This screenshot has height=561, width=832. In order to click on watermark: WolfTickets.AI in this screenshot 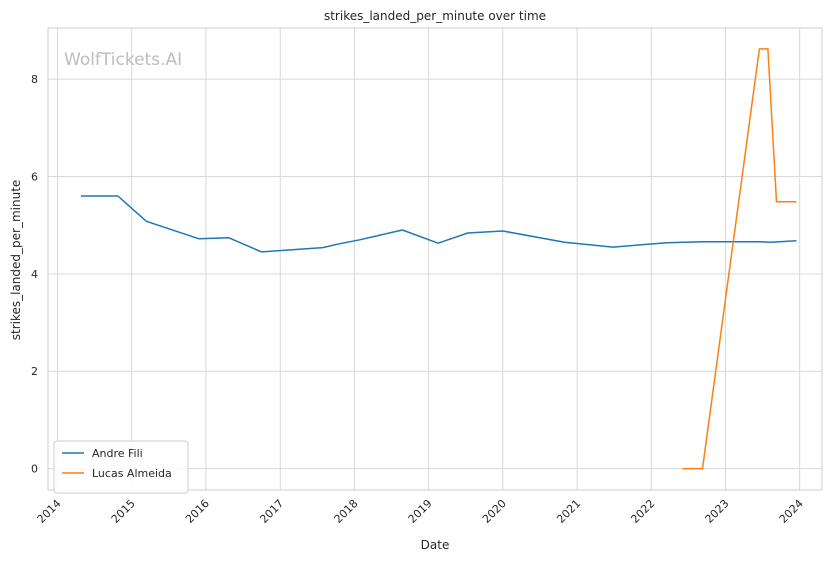, I will do `click(123, 60)`.